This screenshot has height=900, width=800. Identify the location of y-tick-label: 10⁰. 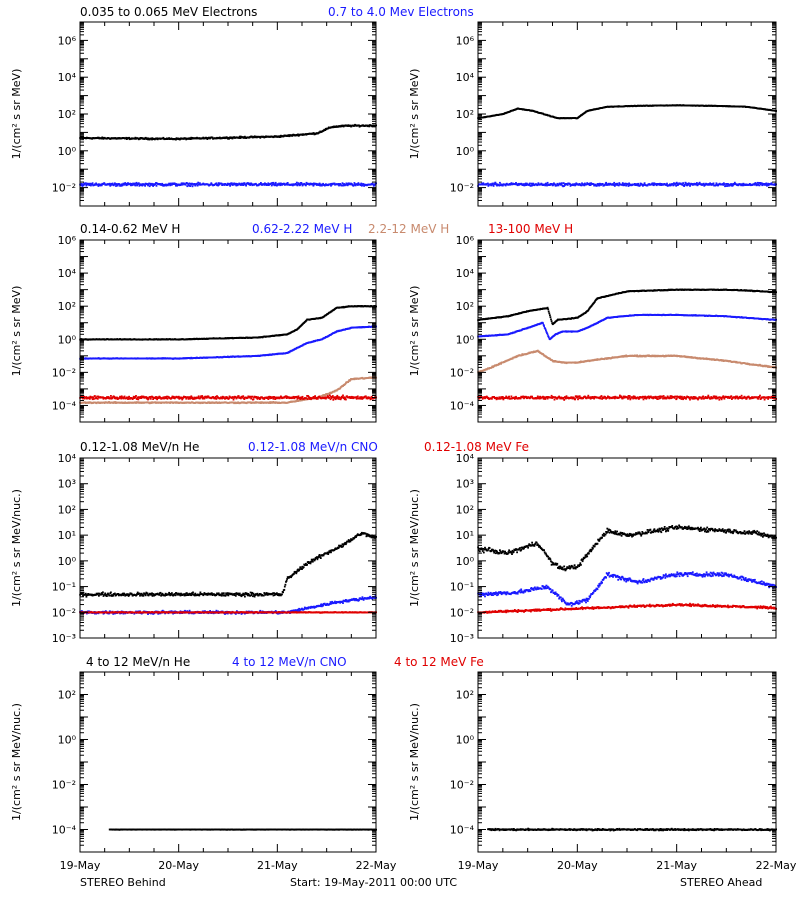
(67, 151).